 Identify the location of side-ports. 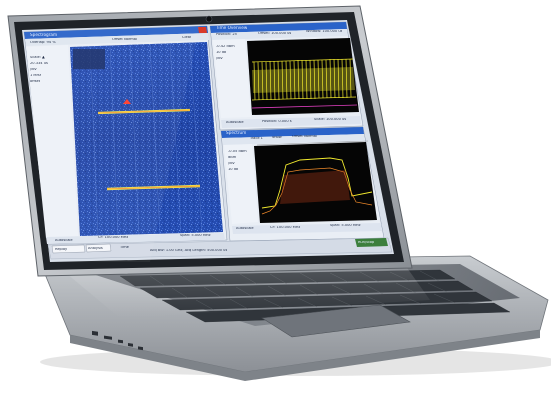
(117, 340).